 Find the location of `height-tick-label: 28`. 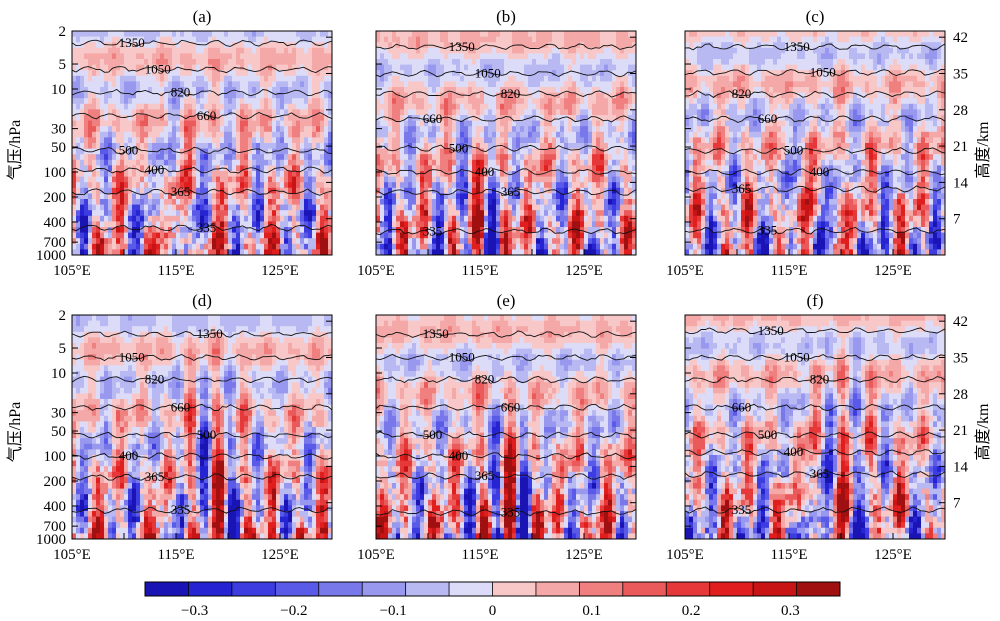

height-tick-label: 28 is located at coordinates (960, 111).